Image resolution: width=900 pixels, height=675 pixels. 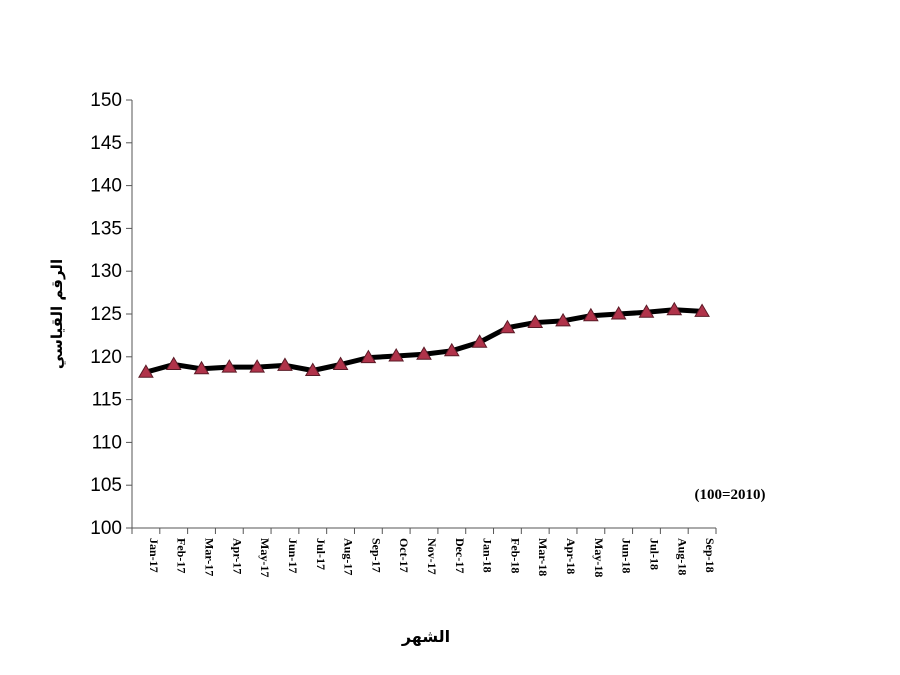 What do you see at coordinates (571, 556) in the screenshot?
I see `x-tick-label: Apr-18` at bounding box center [571, 556].